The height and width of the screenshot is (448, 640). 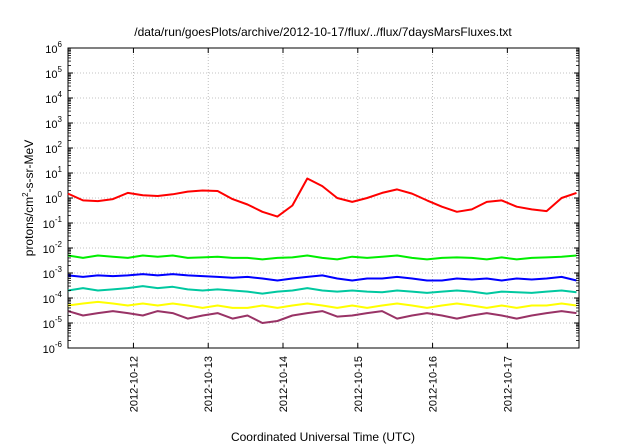 I want to click on y-tick-label: 10⁴, so click(x=53, y=98).